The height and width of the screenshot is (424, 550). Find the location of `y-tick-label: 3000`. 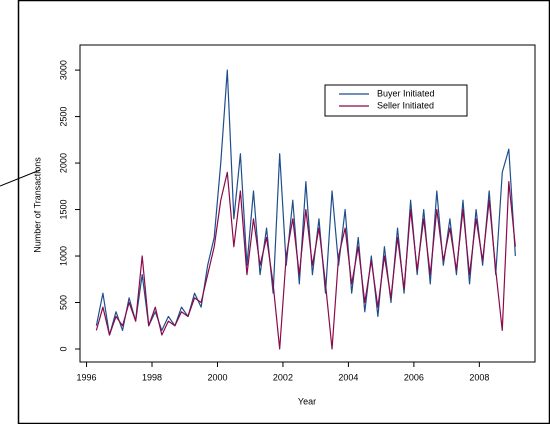

y-tick-label: 3000 is located at coordinates (63, 70).